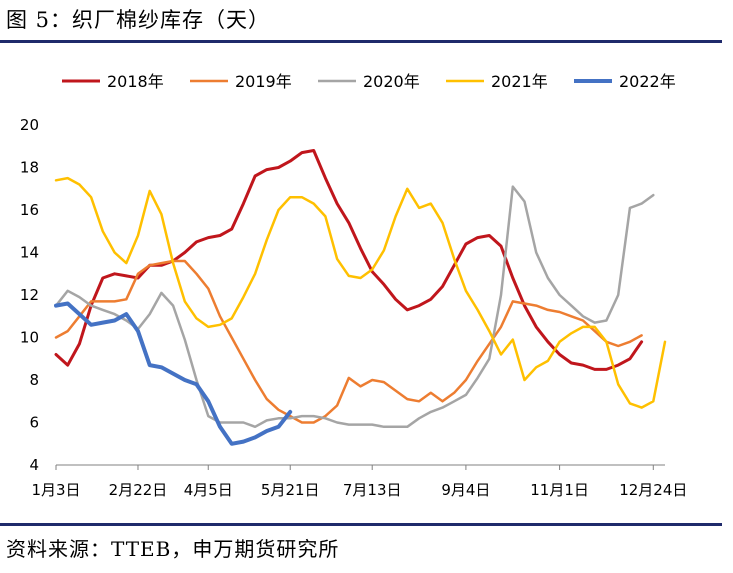 This screenshot has height=573, width=733. I want to click on top-rule, so click(361, 41).